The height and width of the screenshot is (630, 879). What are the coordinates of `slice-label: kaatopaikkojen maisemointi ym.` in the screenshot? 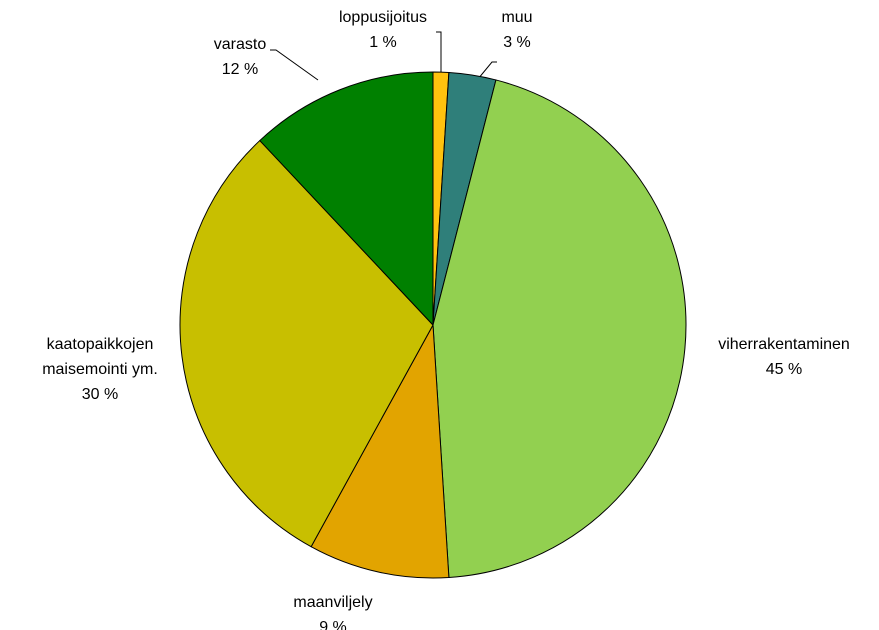 It's located at (100, 357).